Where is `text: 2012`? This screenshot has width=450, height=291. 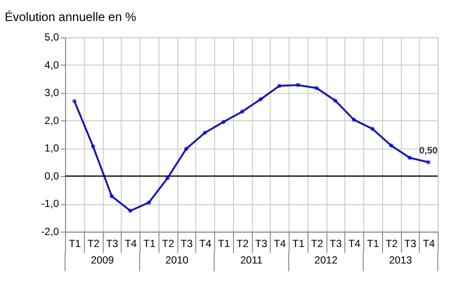
text: 2012 is located at coordinates (326, 261).